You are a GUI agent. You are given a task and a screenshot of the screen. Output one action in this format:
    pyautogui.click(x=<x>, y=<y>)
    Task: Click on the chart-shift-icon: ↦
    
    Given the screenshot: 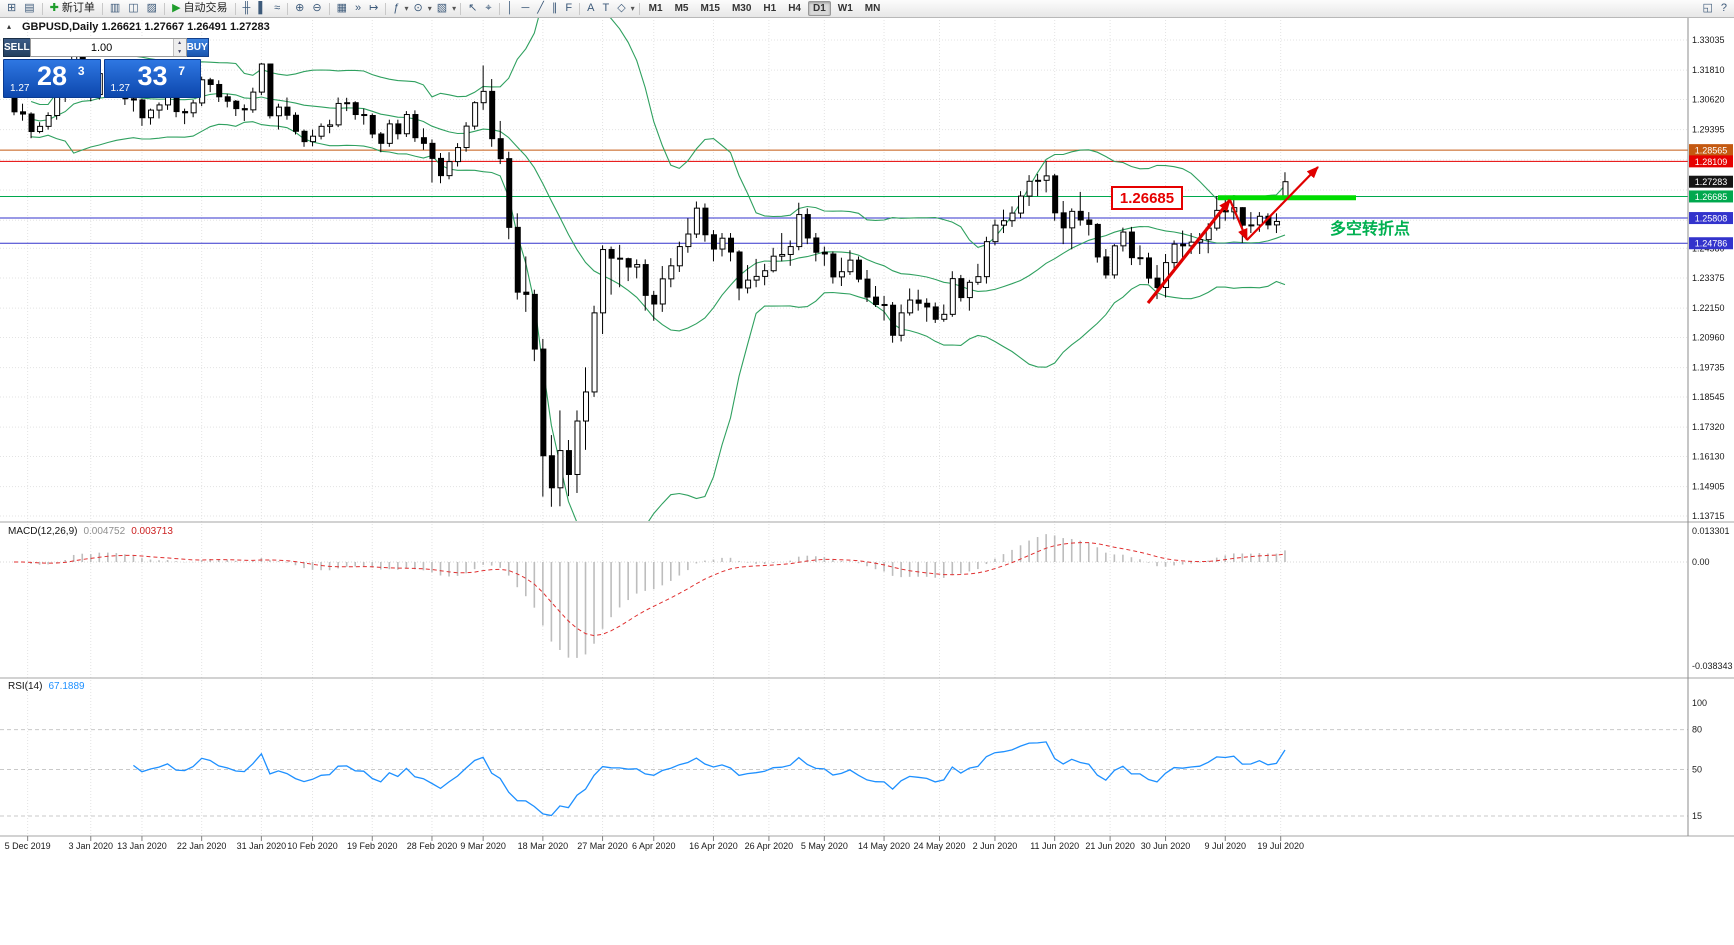 What is the action you would take?
    pyautogui.click(x=373, y=8)
    